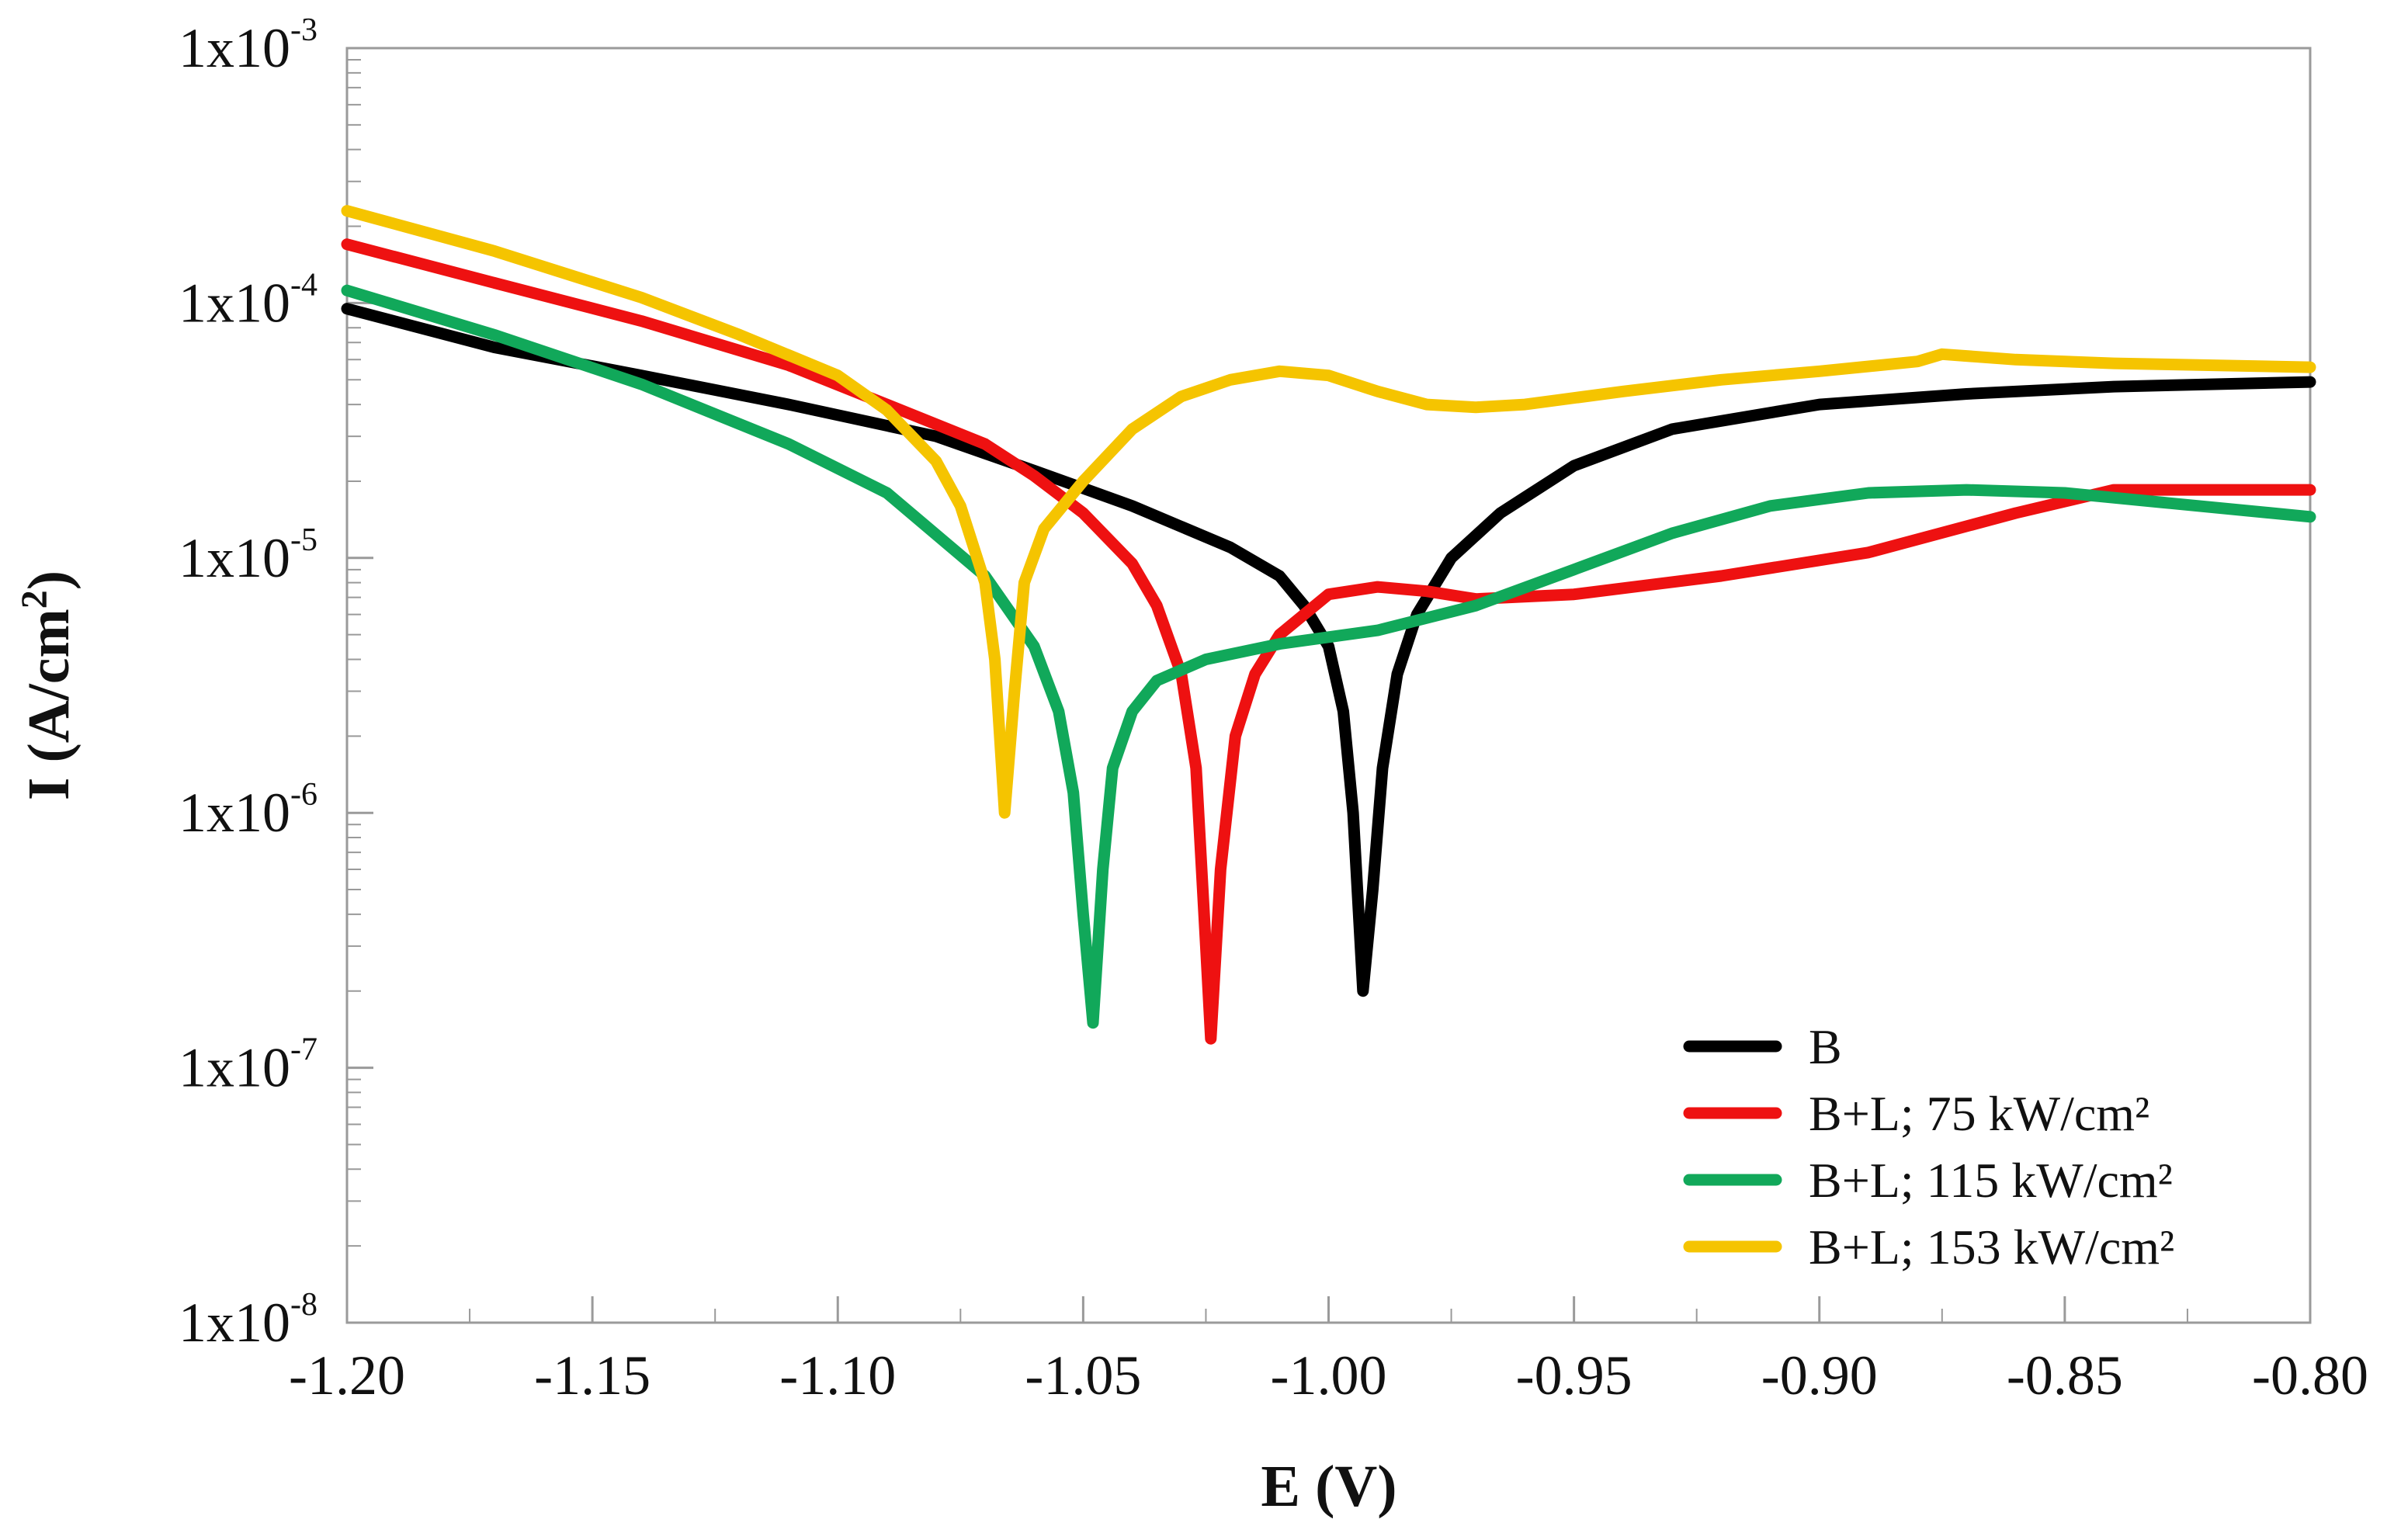 Image resolution: width=2394 pixels, height=1540 pixels. Describe the element at coordinates (248, 811) in the screenshot. I see `y-tick-label: 1x10⁻⁶` at that location.